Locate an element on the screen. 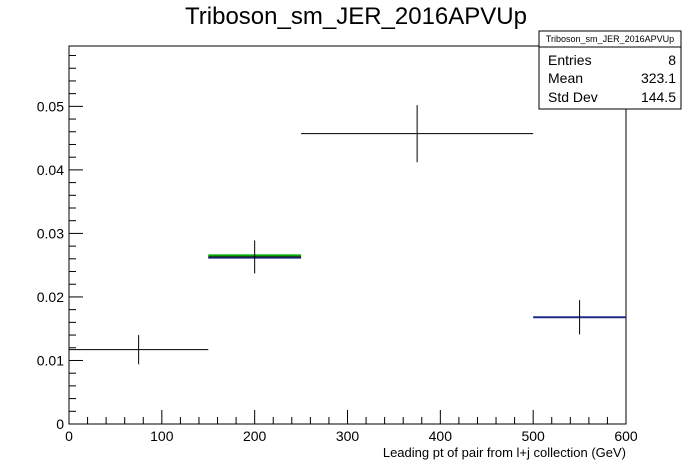  stats-entries-label: Entries is located at coordinates (570, 60).